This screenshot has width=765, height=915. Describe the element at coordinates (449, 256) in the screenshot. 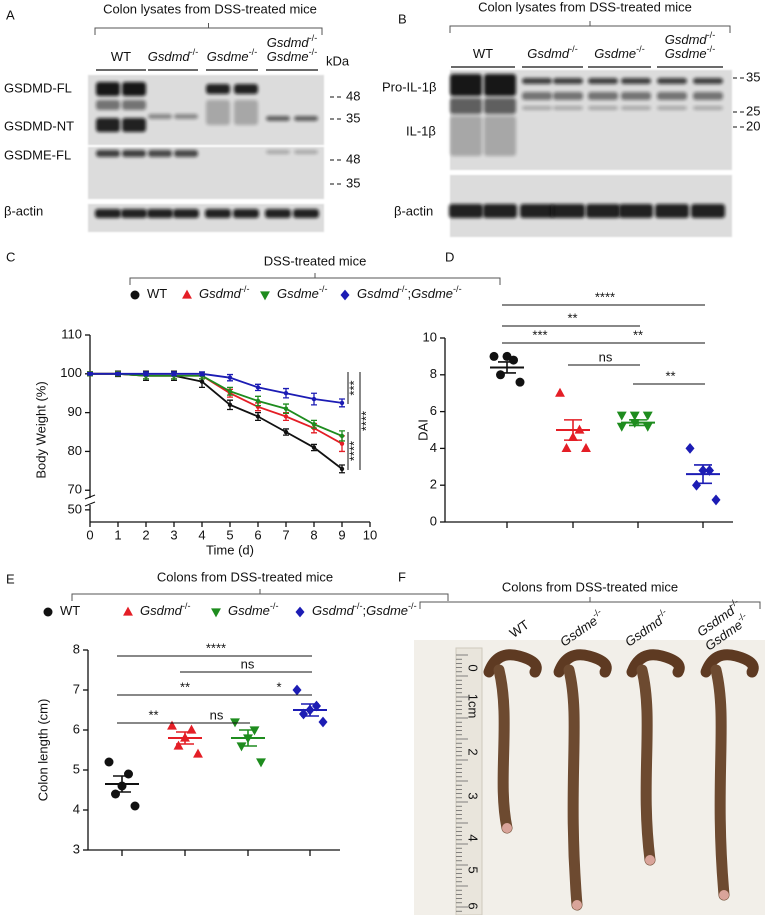

I see `panel-letter: D` at that location.